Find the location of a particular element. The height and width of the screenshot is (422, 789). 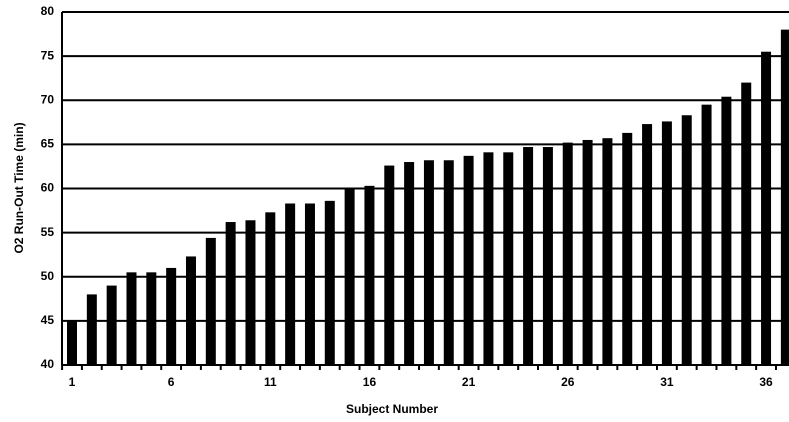

x-tick-label: 1 is located at coordinates (72, 382).